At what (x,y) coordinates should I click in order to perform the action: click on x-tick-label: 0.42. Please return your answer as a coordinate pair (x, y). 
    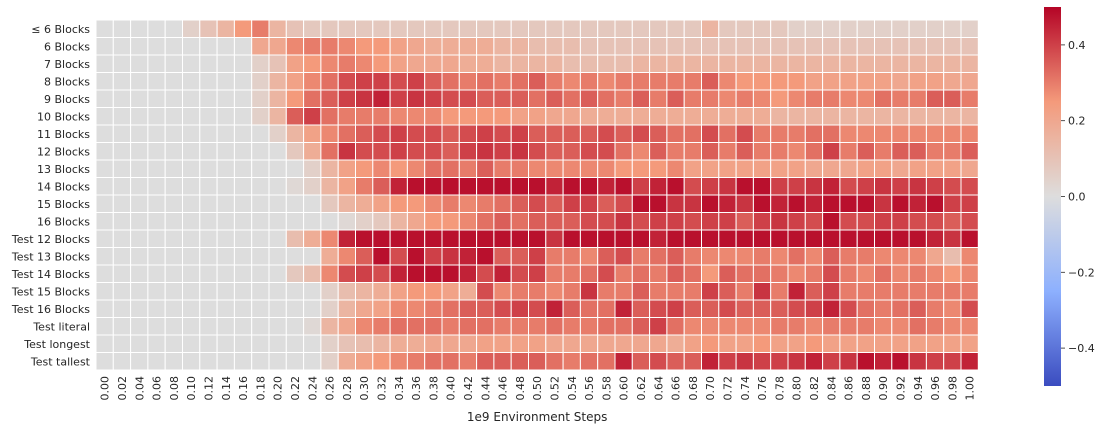
    Looking at the image, I should click on (468, 388).